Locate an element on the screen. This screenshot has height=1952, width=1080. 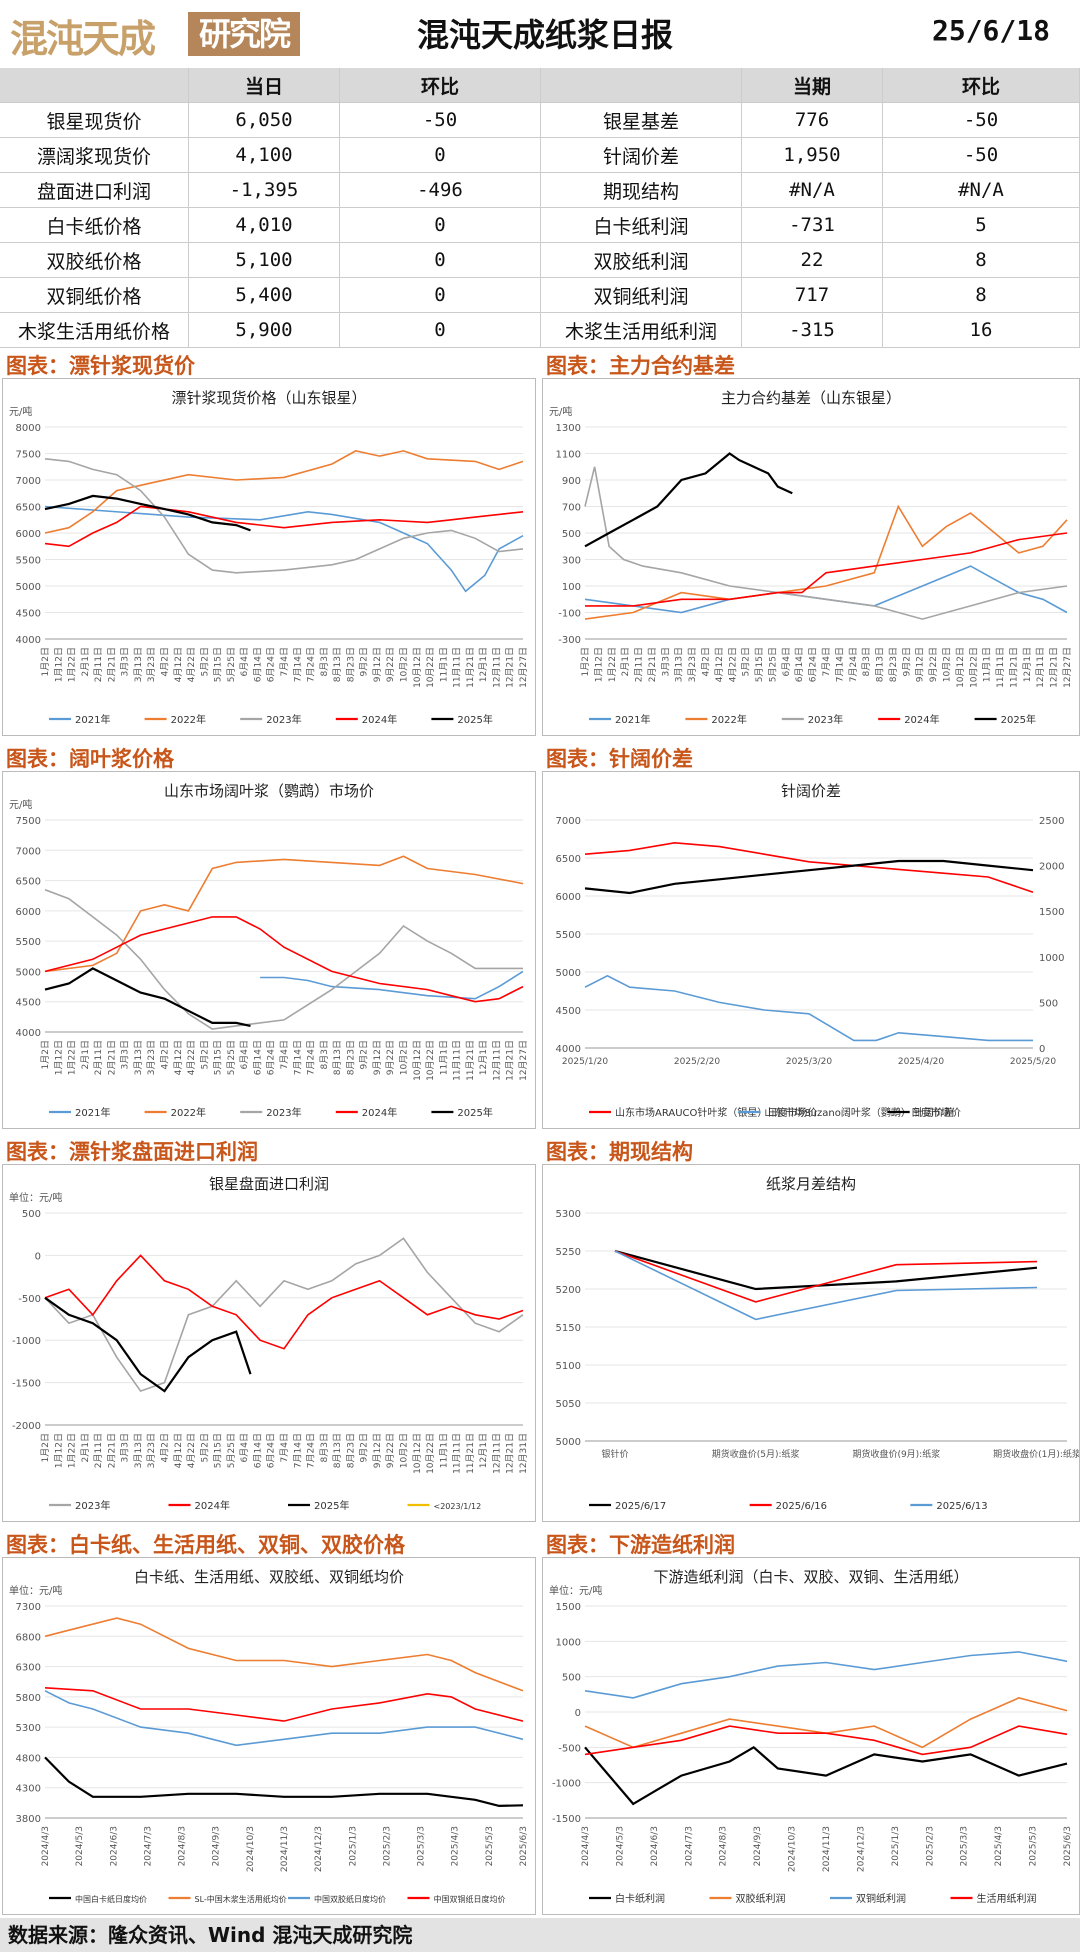
section-title: 图表：针阔价差 is located at coordinates (619, 758).